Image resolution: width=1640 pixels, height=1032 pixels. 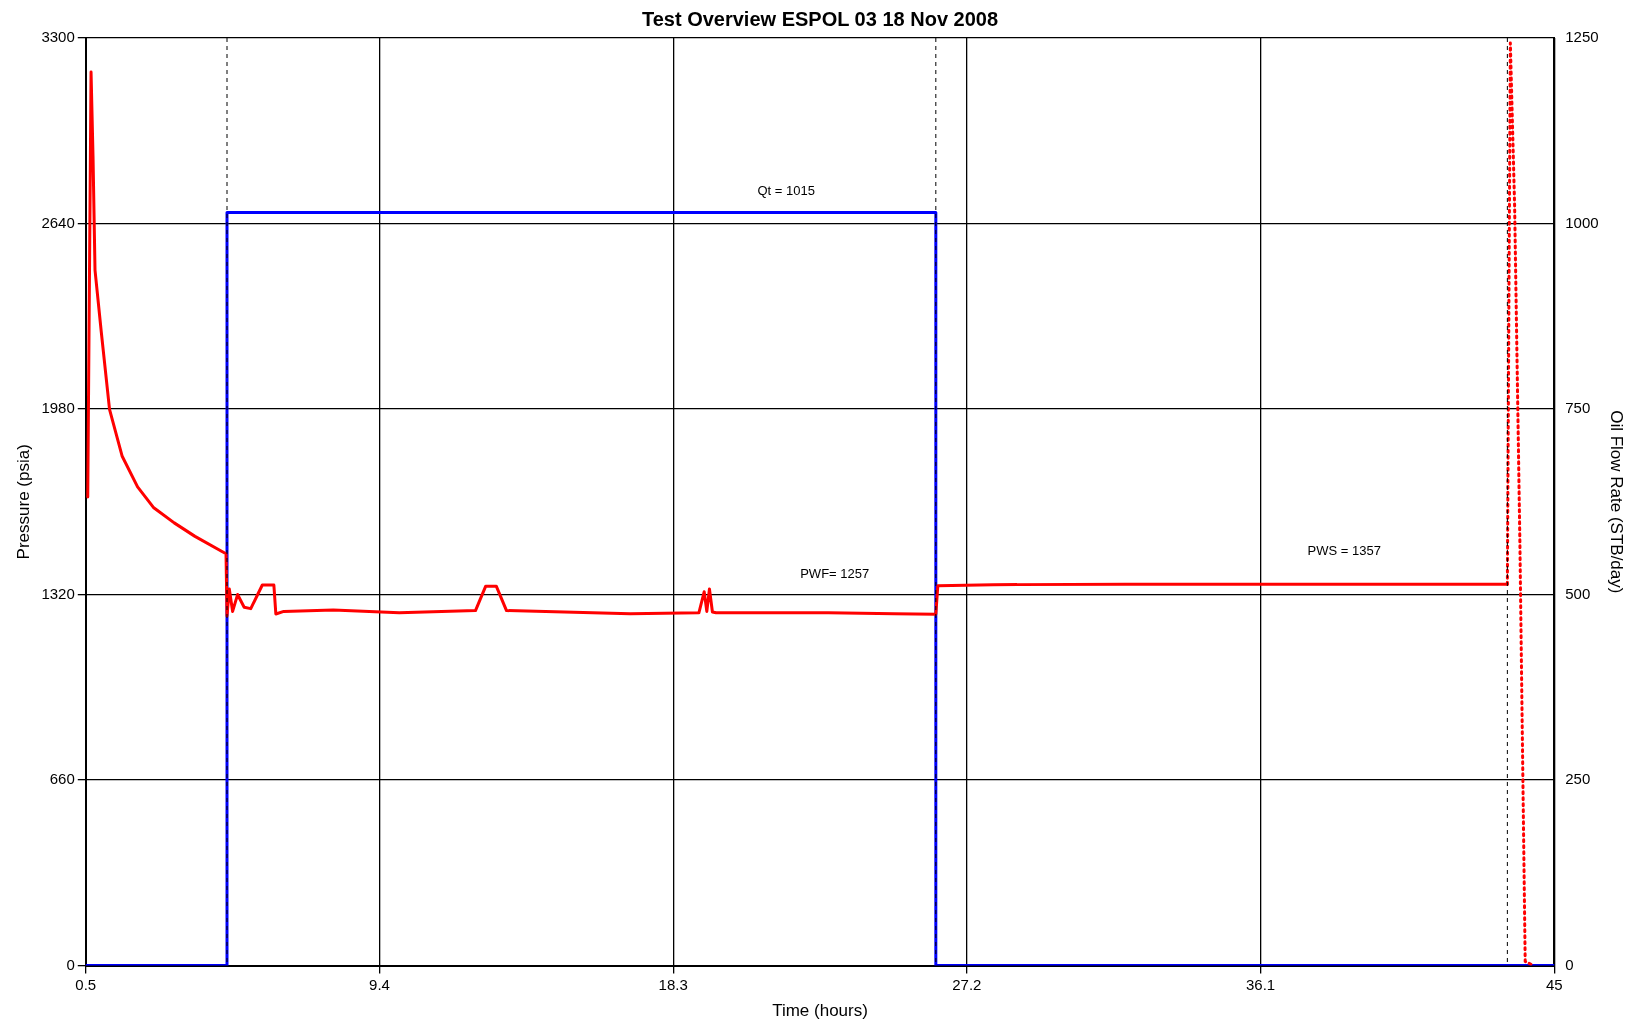 I want to click on y2-tick-label: 500, so click(x=1578, y=593).